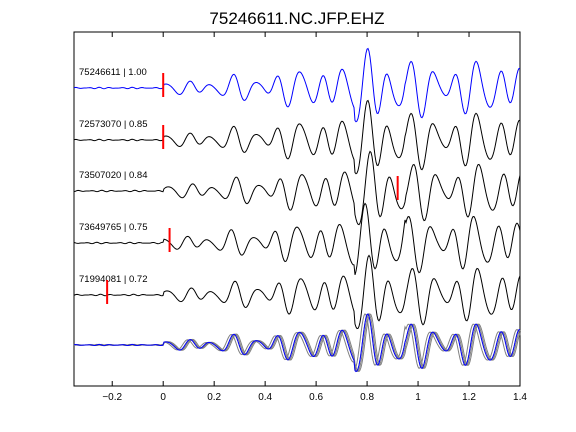 The width and height of the screenshot is (576, 432). Describe the element at coordinates (316, 397) in the screenshot. I see `x-tick-label: 0.6` at that location.